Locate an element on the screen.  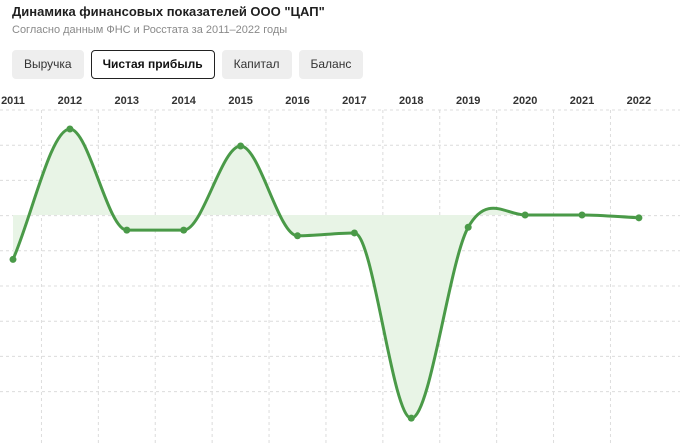
tab-net-profit: Чистая прибыль is located at coordinates (152, 64).